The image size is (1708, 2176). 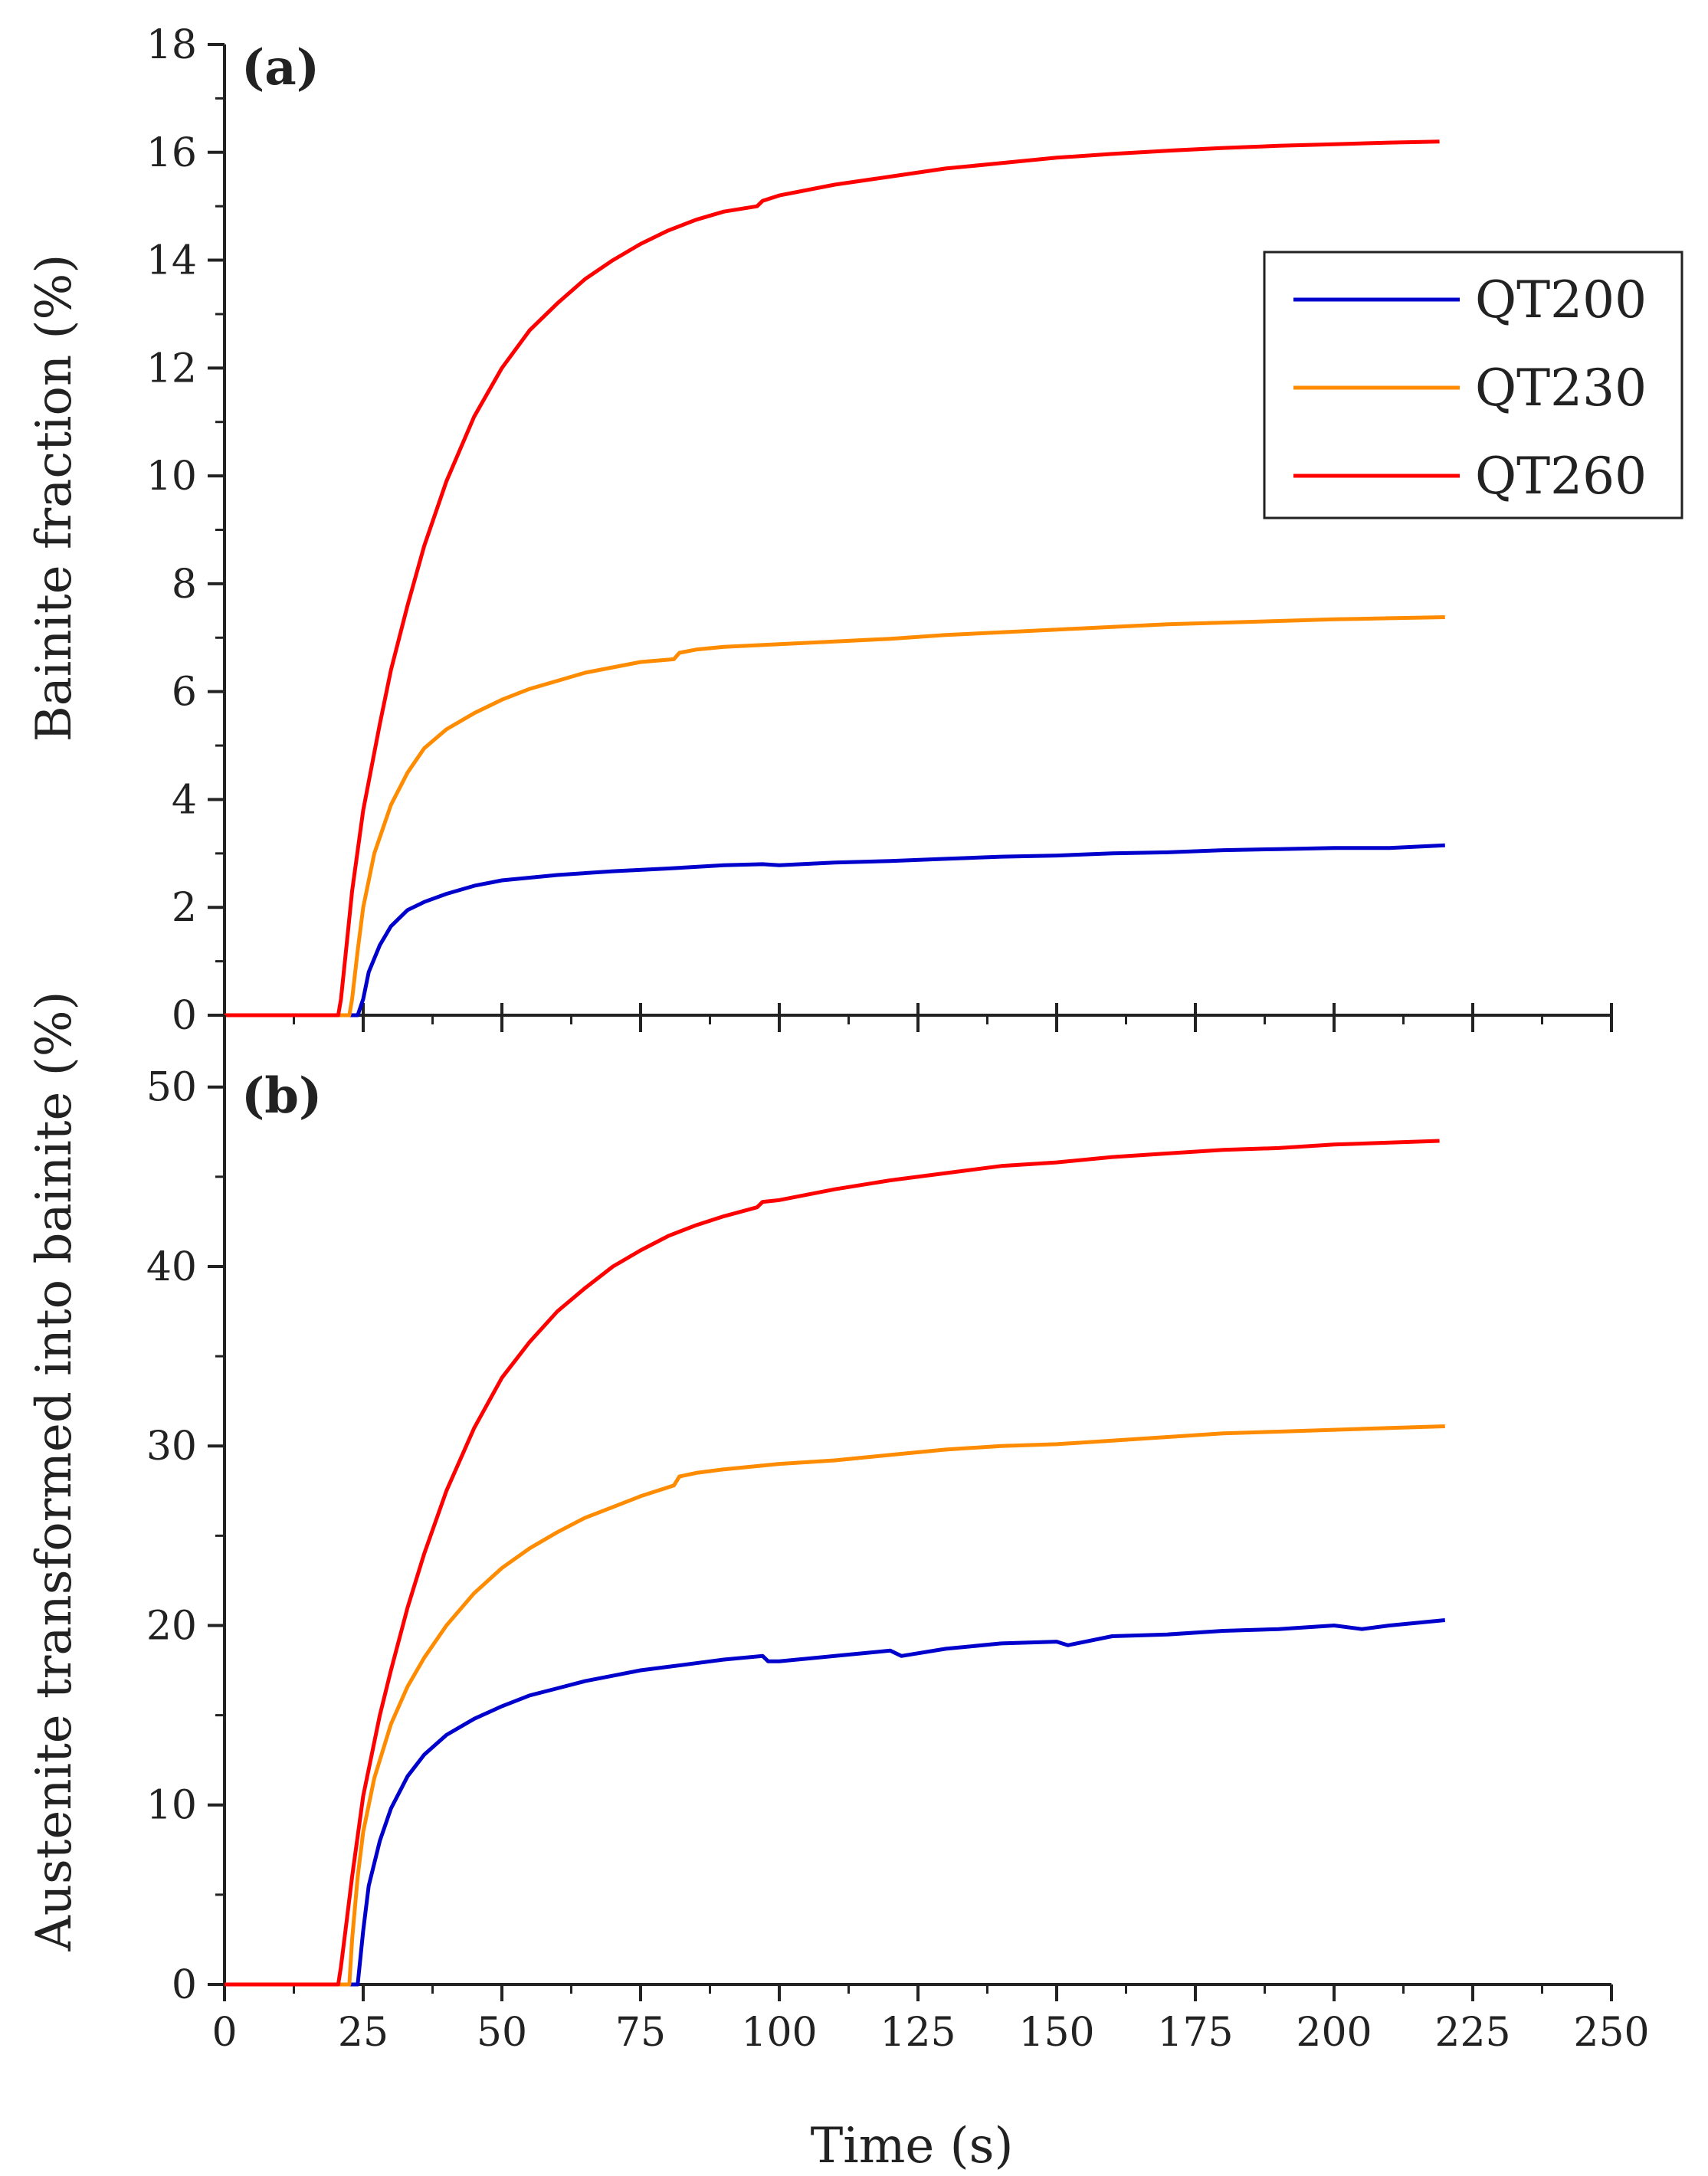 I want to click on x-tick-label: 125, so click(x=918, y=2033).